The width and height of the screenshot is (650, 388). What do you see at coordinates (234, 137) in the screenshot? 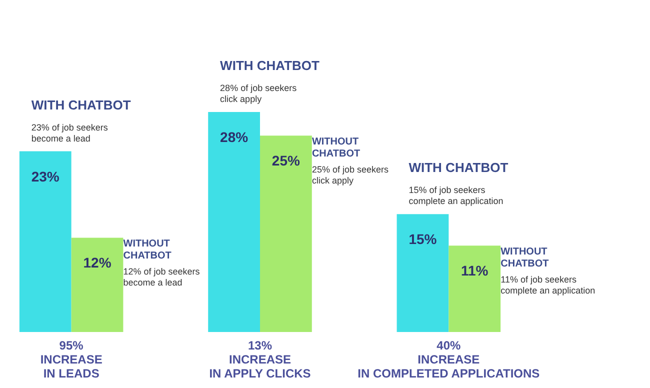
I see `data-label: 28%` at bounding box center [234, 137].